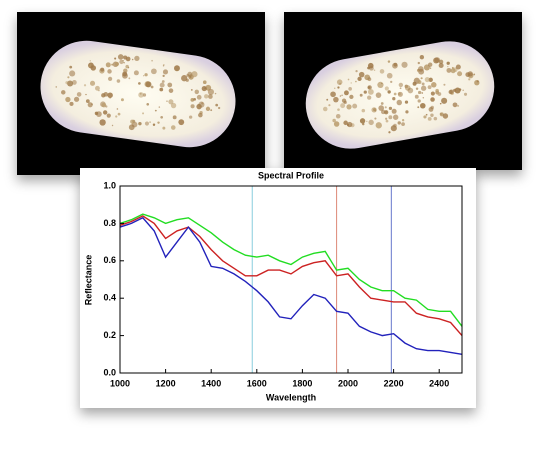 This screenshot has height=455, width=538. Describe the element at coordinates (394, 383) in the screenshot. I see `x-tick-label: 2200` at that location.